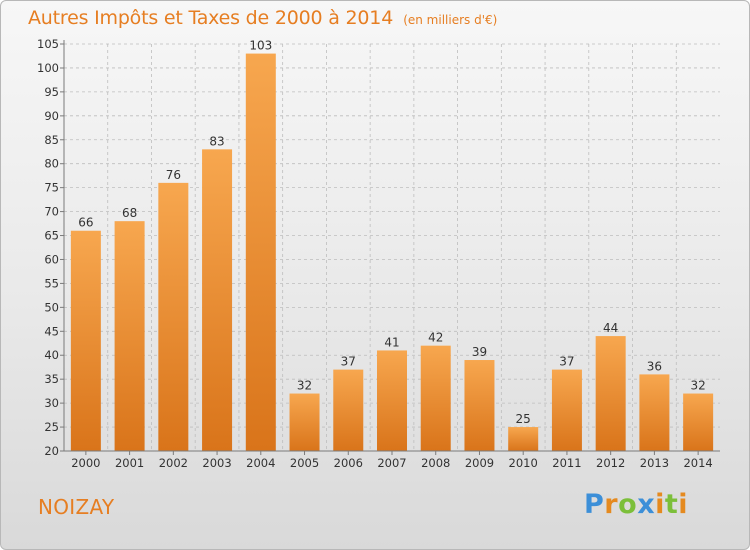 The width and height of the screenshot is (750, 550). I want to click on place-name: NOIZAY, so click(76, 507).